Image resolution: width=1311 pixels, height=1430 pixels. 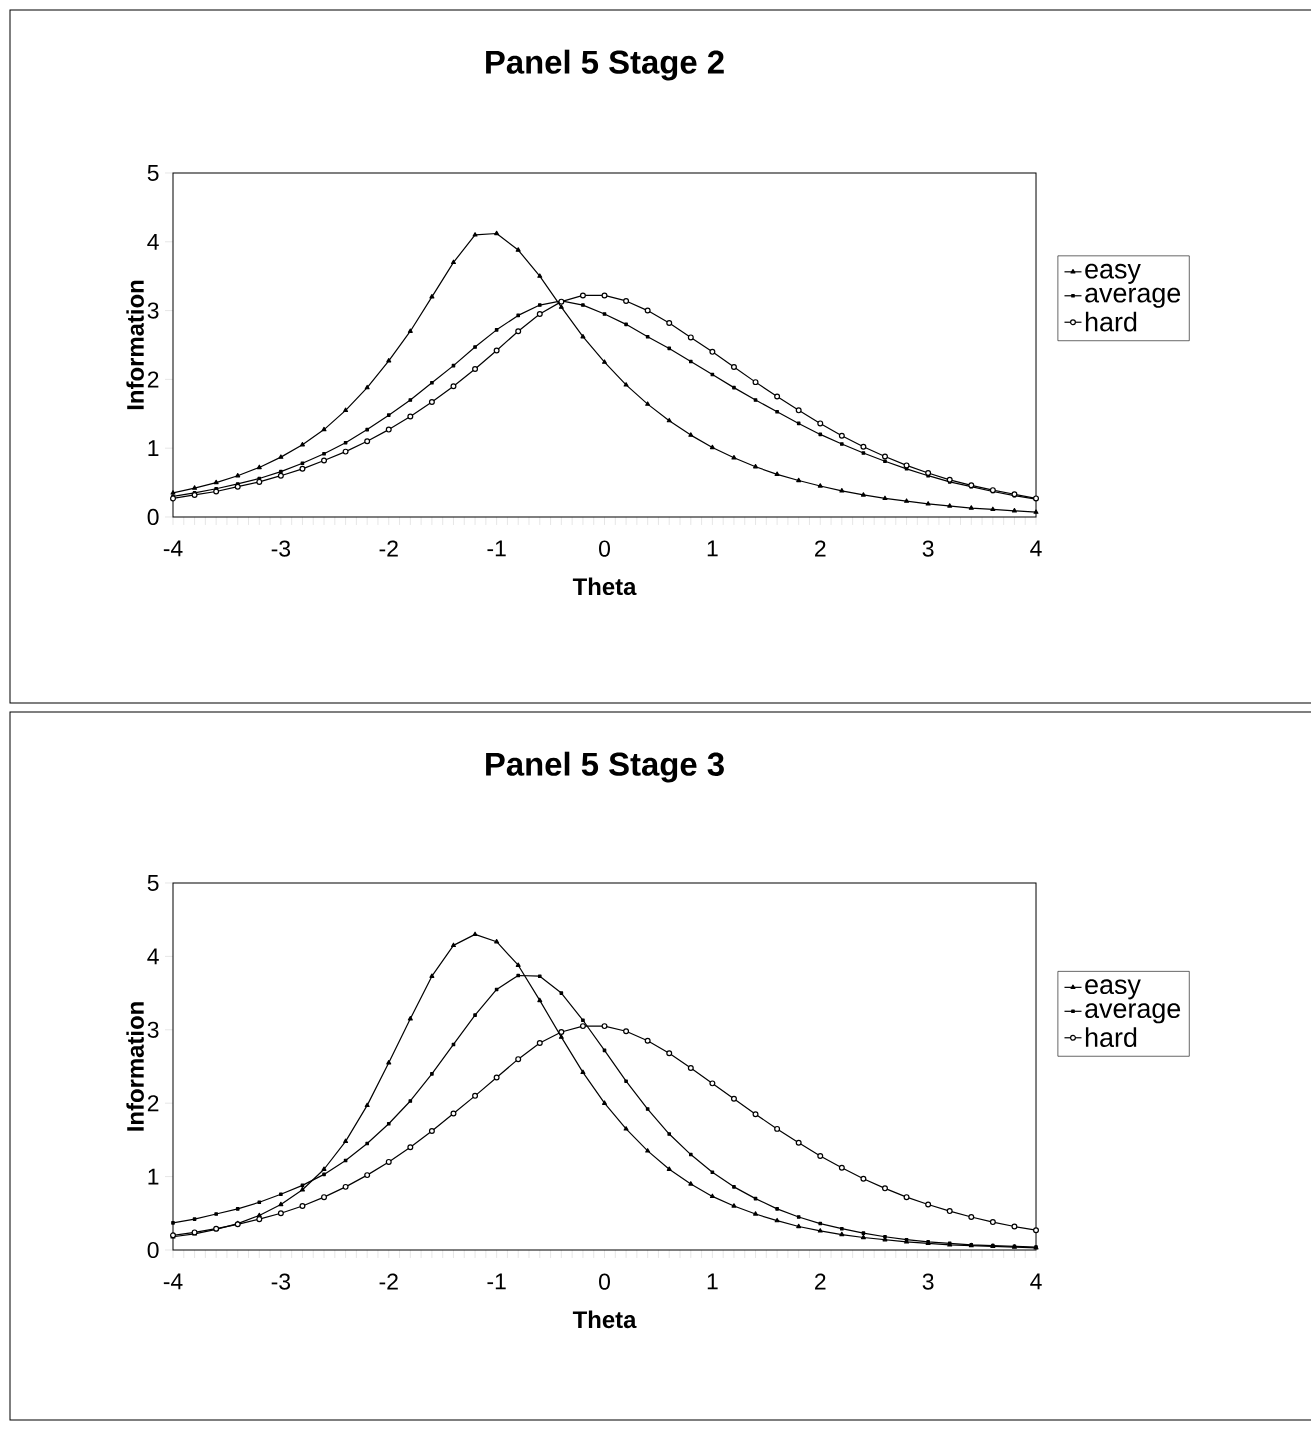 I want to click on chart-title: Panel 5 Stage 2, so click(x=605, y=65).